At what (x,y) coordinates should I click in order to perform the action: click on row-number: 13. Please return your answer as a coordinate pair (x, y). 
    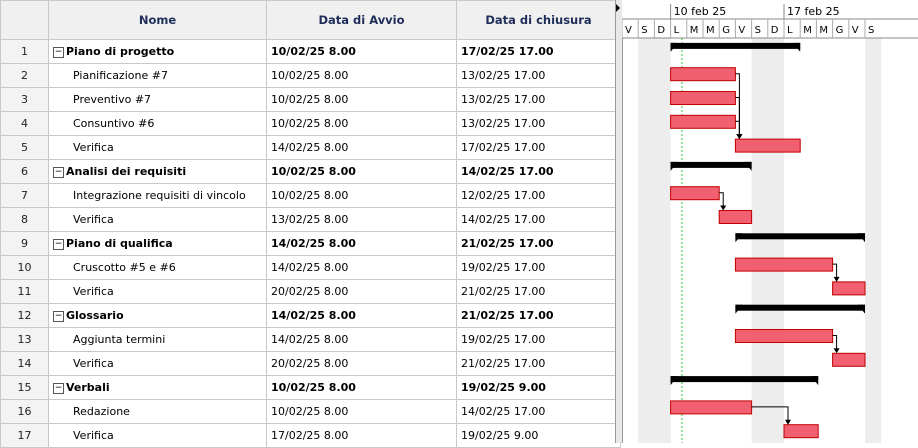
    Looking at the image, I should click on (24, 339).